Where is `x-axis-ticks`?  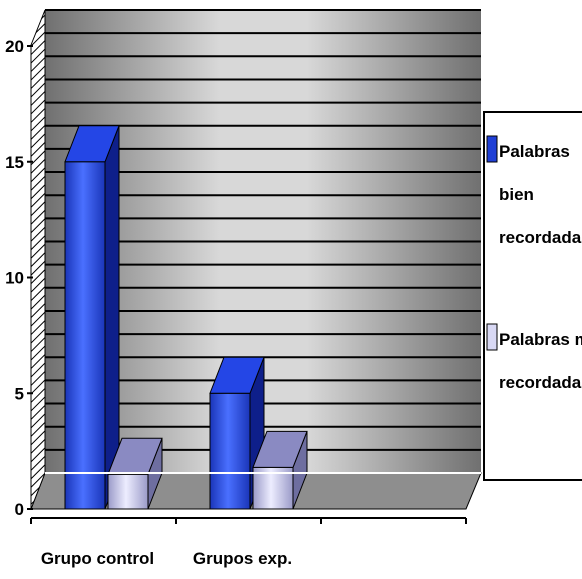 x-axis-ticks is located at coordinates (248, 521).